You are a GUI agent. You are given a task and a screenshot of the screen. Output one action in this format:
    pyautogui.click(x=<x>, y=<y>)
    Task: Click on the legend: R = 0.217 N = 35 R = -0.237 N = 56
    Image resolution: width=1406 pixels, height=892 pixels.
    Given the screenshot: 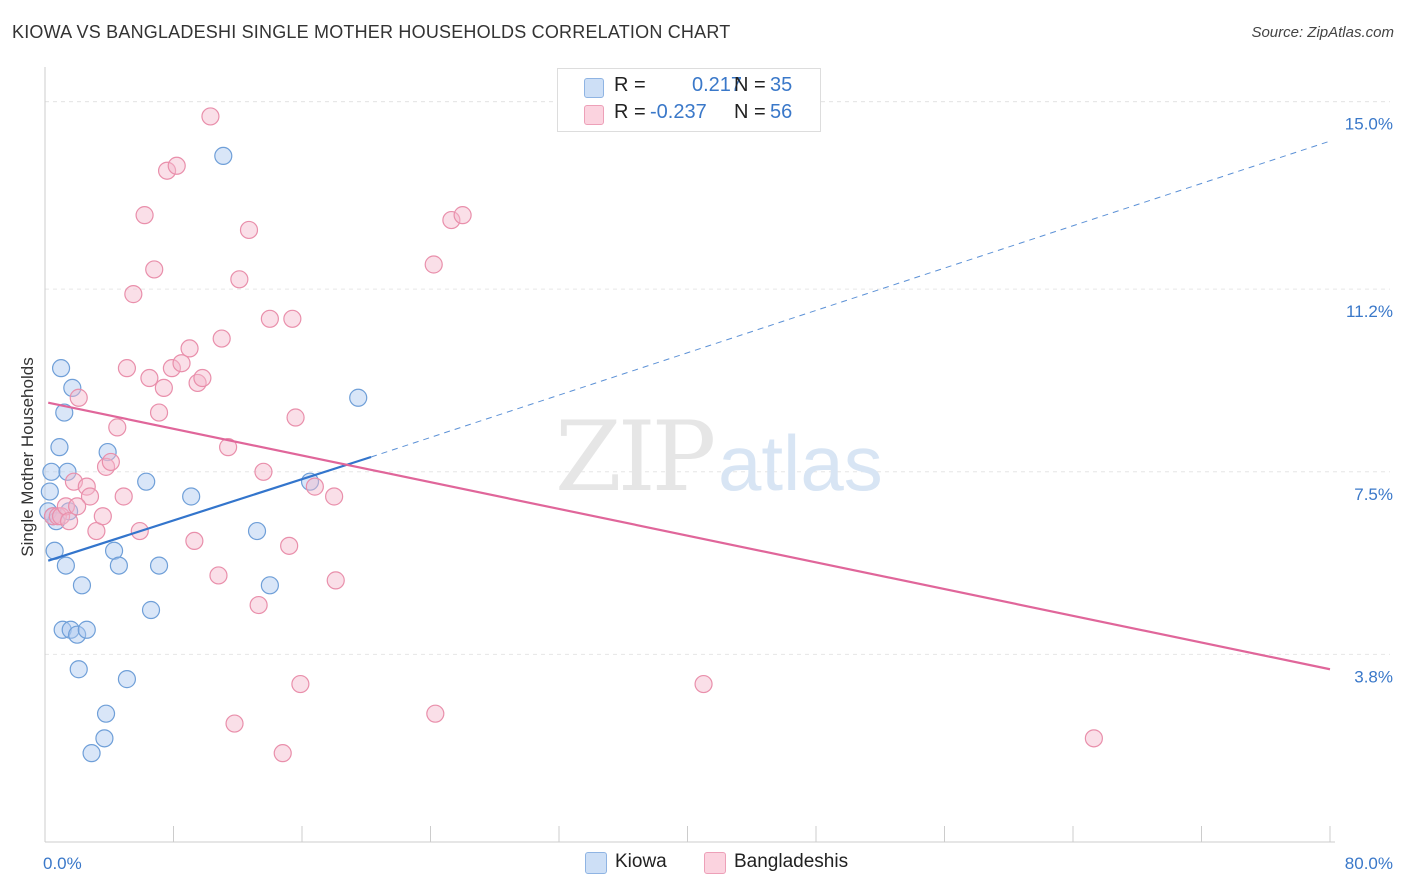 What is the action you would take?
    pyautogui.click(x=689, y=100)
    